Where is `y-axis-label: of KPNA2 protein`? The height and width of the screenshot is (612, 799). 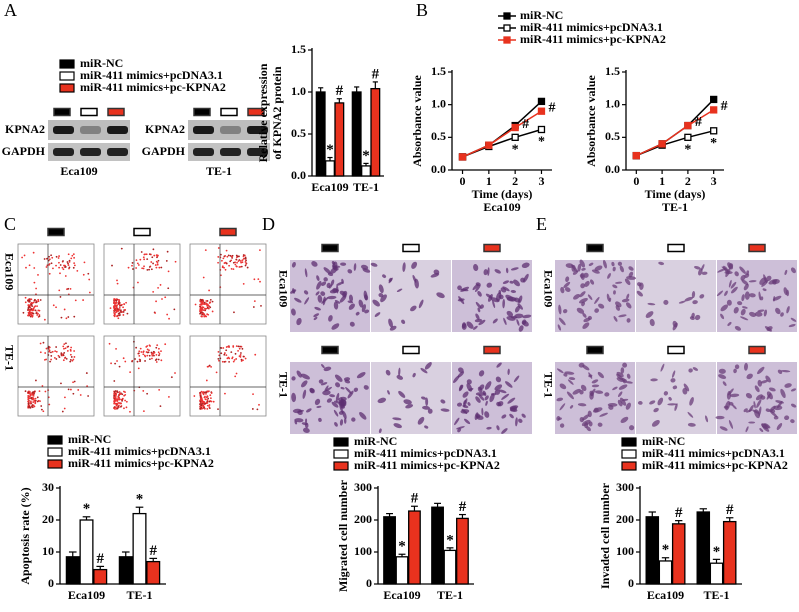 y-axis-label: of KPNA2 protein is located at coordinates (277, 112).